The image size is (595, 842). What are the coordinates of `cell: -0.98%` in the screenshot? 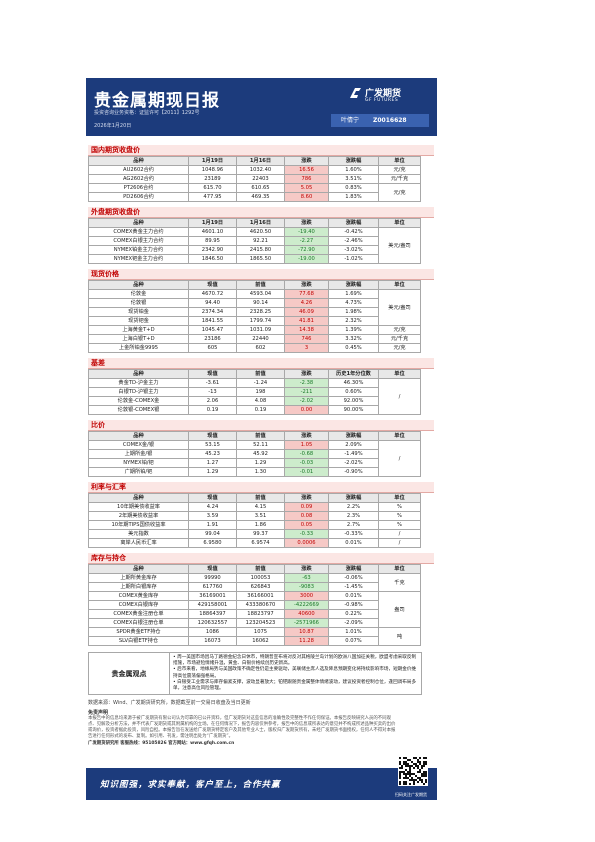 It's located at (353, 605).